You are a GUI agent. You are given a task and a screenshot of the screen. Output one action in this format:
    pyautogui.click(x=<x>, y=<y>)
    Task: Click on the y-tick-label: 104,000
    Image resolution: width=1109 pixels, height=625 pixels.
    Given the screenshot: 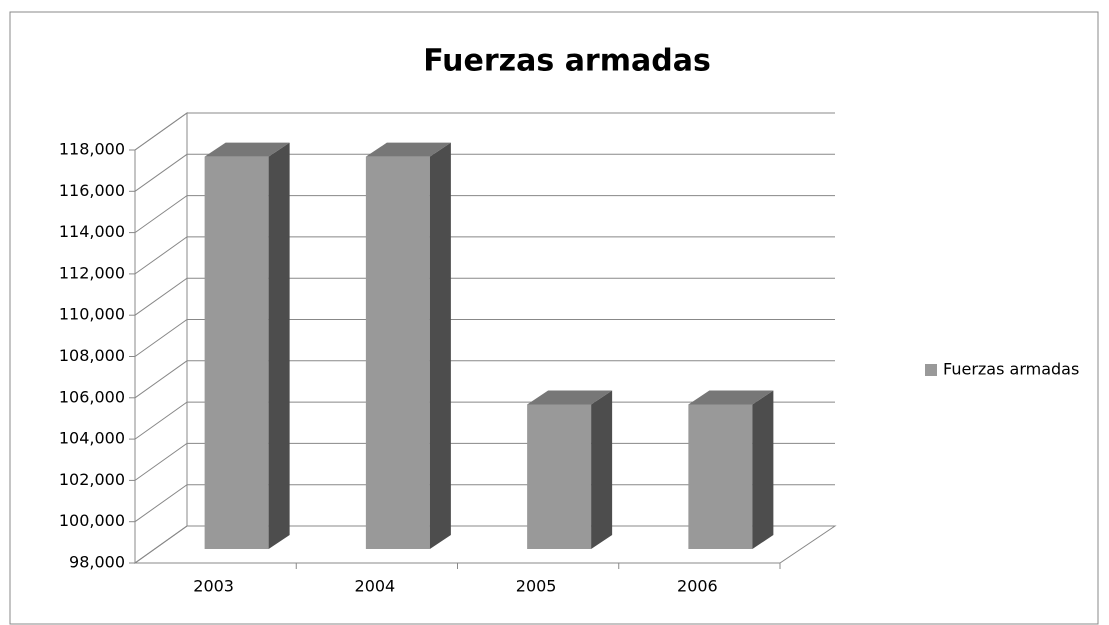 What is the action you would take?
    pyautogui.click(x=92, y=438)
    